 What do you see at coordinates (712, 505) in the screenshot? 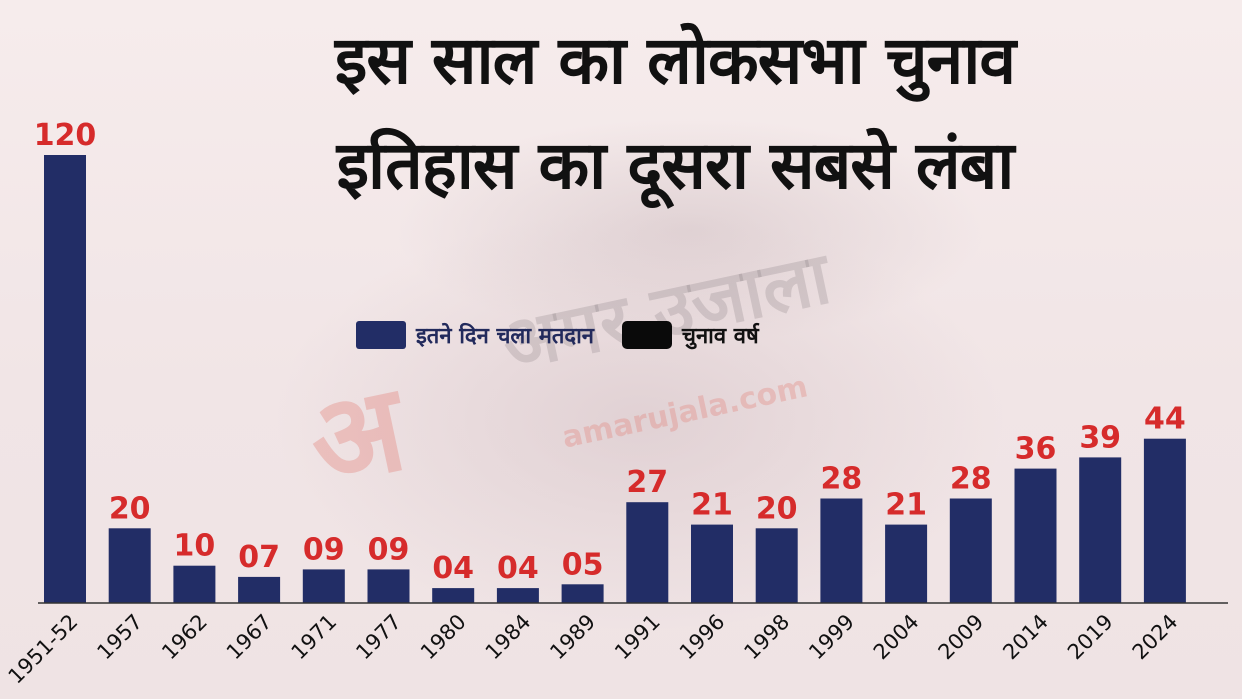
I see `value-label-1996: 21` at bounding box center [712, 505].